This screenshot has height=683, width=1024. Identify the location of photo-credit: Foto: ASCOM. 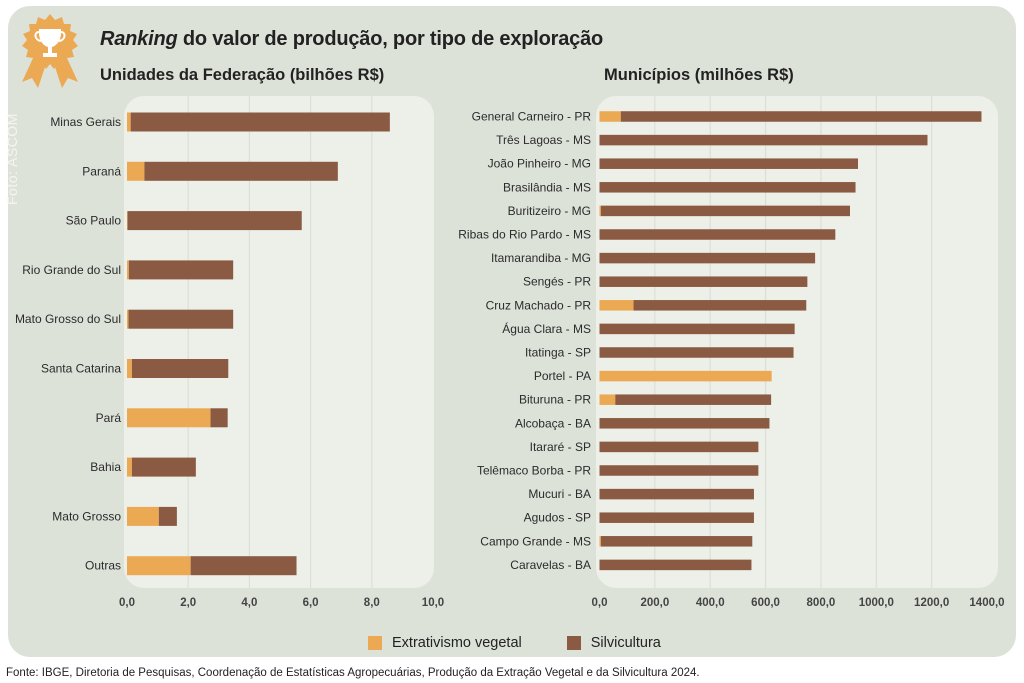
(12, 159).